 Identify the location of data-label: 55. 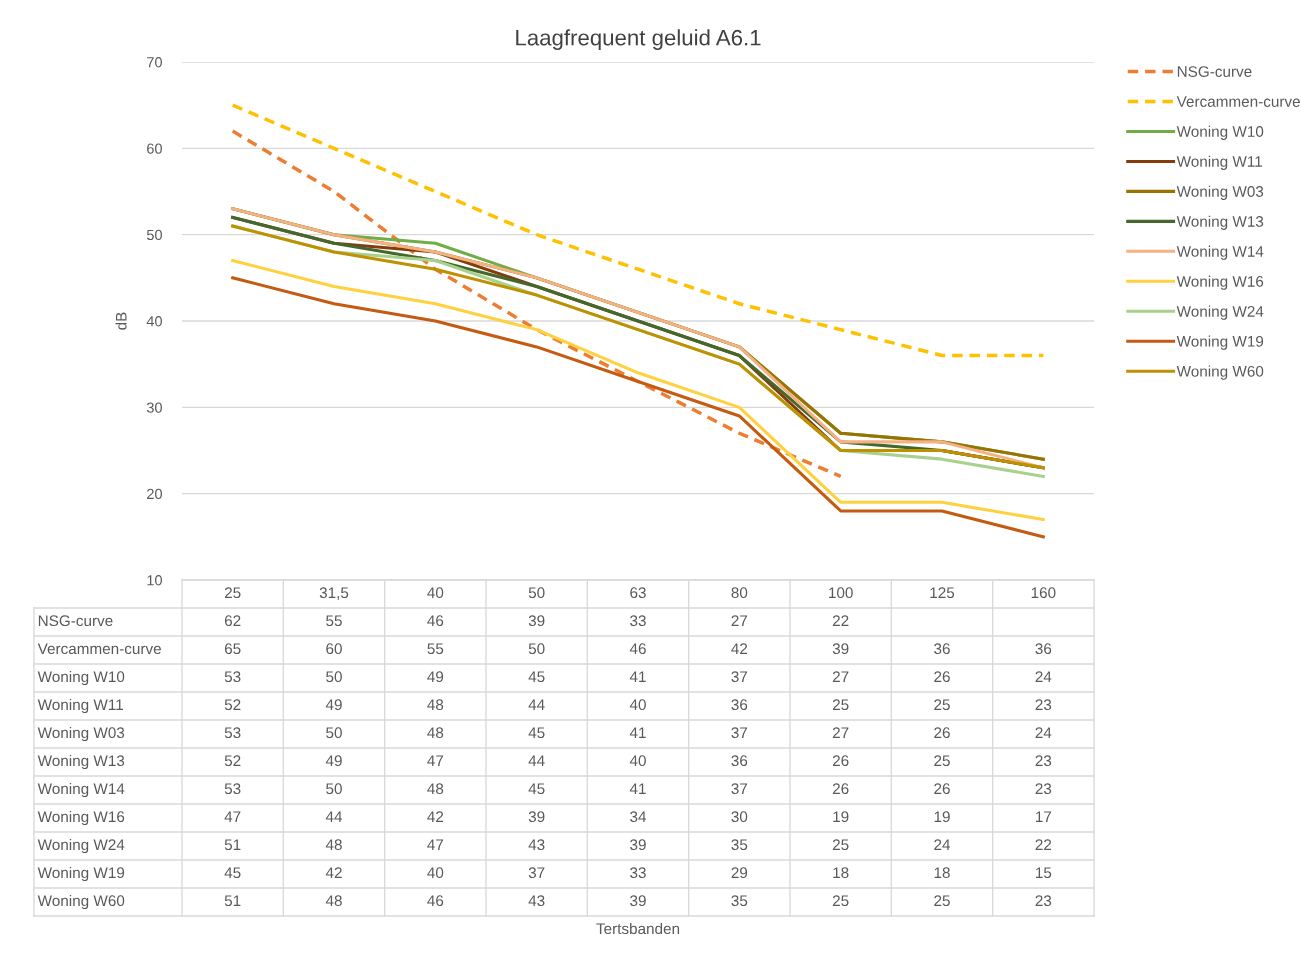
(334, 621).